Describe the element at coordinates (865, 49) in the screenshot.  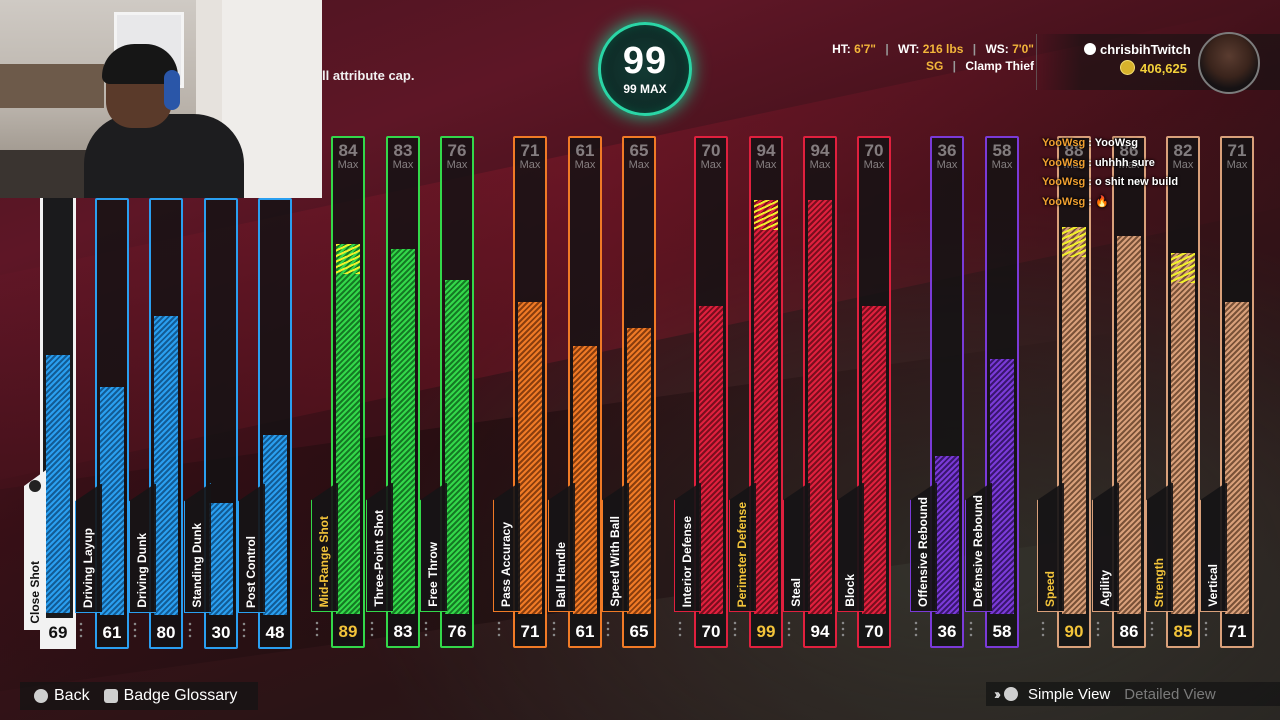
I see `height-value: 6'7"` at that location.